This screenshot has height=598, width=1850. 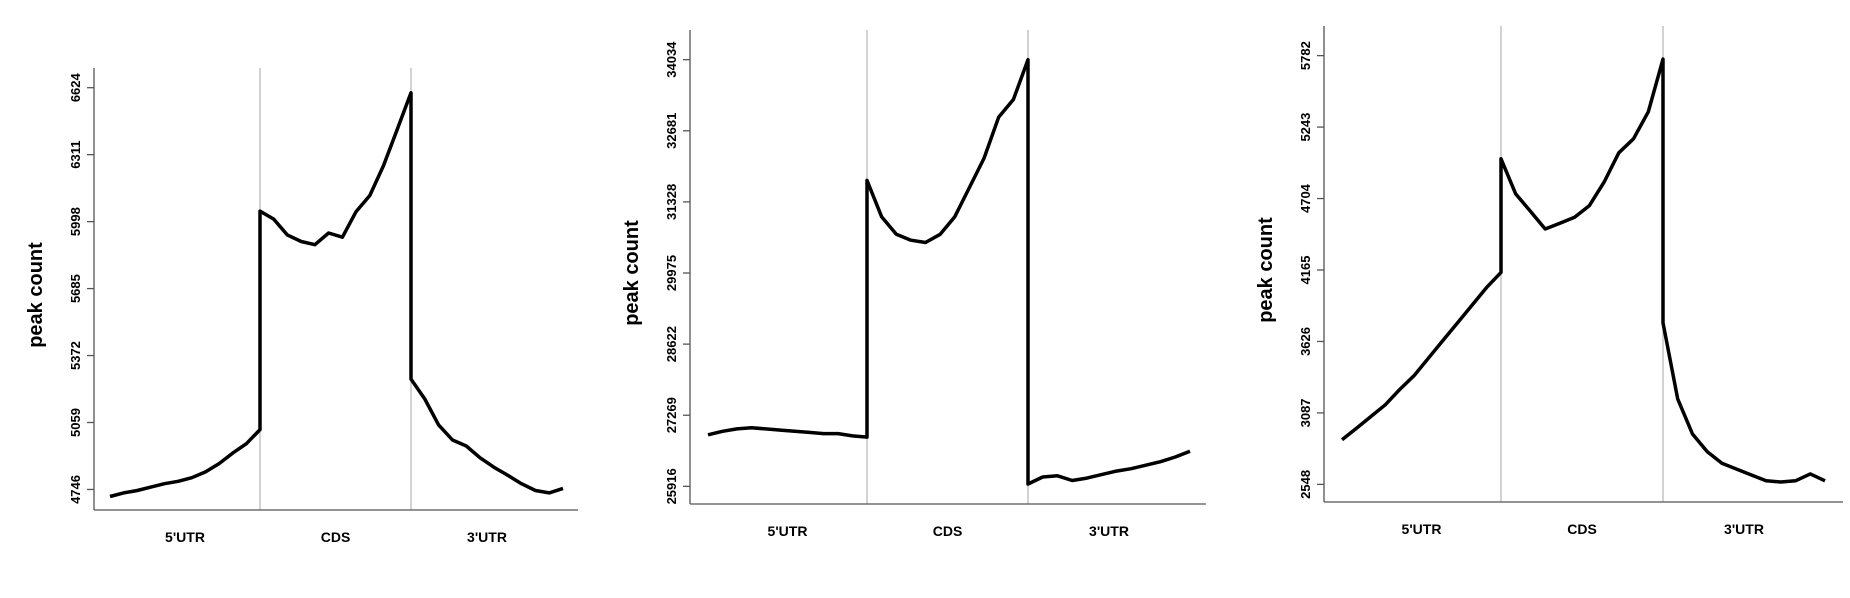 I want to click on y-tick-label: 5685, so click(x=75, y=288).